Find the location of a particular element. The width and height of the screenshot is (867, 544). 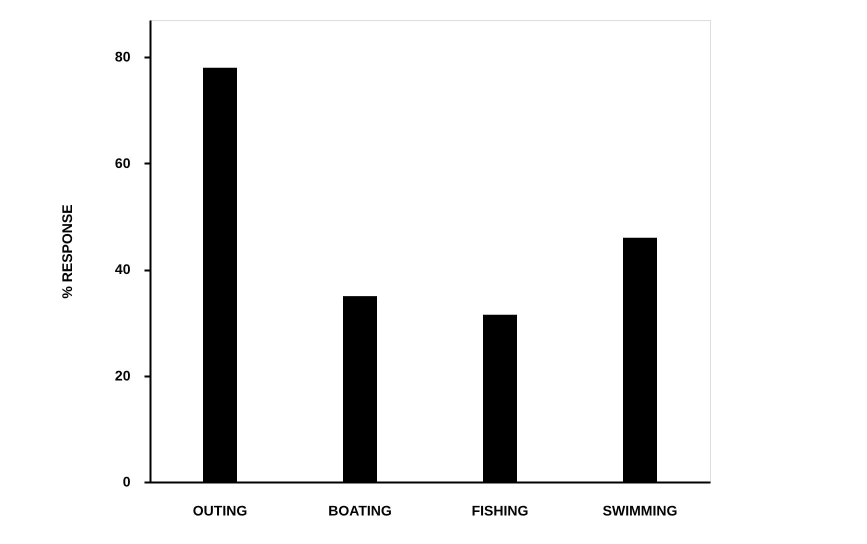

x-tick-label: SWIMMING is located at coordinates (640, 510).